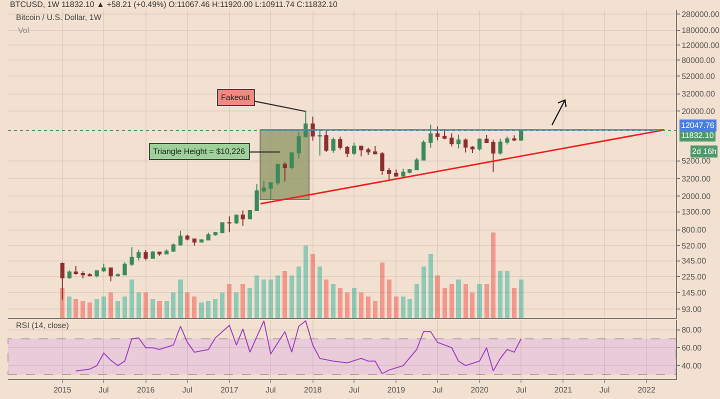 This screenshot has width=720, height=399. What do you see at coordinates (701, 31) in the screenshot?
I see `y-tick-label: 180000.00` at bounding box center [701, 31].